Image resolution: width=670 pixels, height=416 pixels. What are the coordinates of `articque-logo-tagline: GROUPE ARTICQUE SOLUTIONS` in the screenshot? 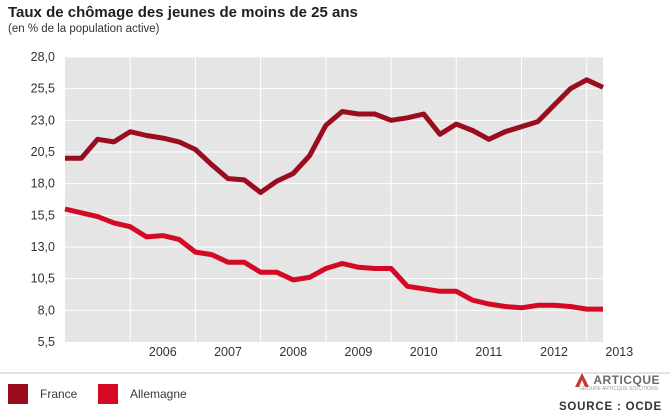 It's located at (618, 389).